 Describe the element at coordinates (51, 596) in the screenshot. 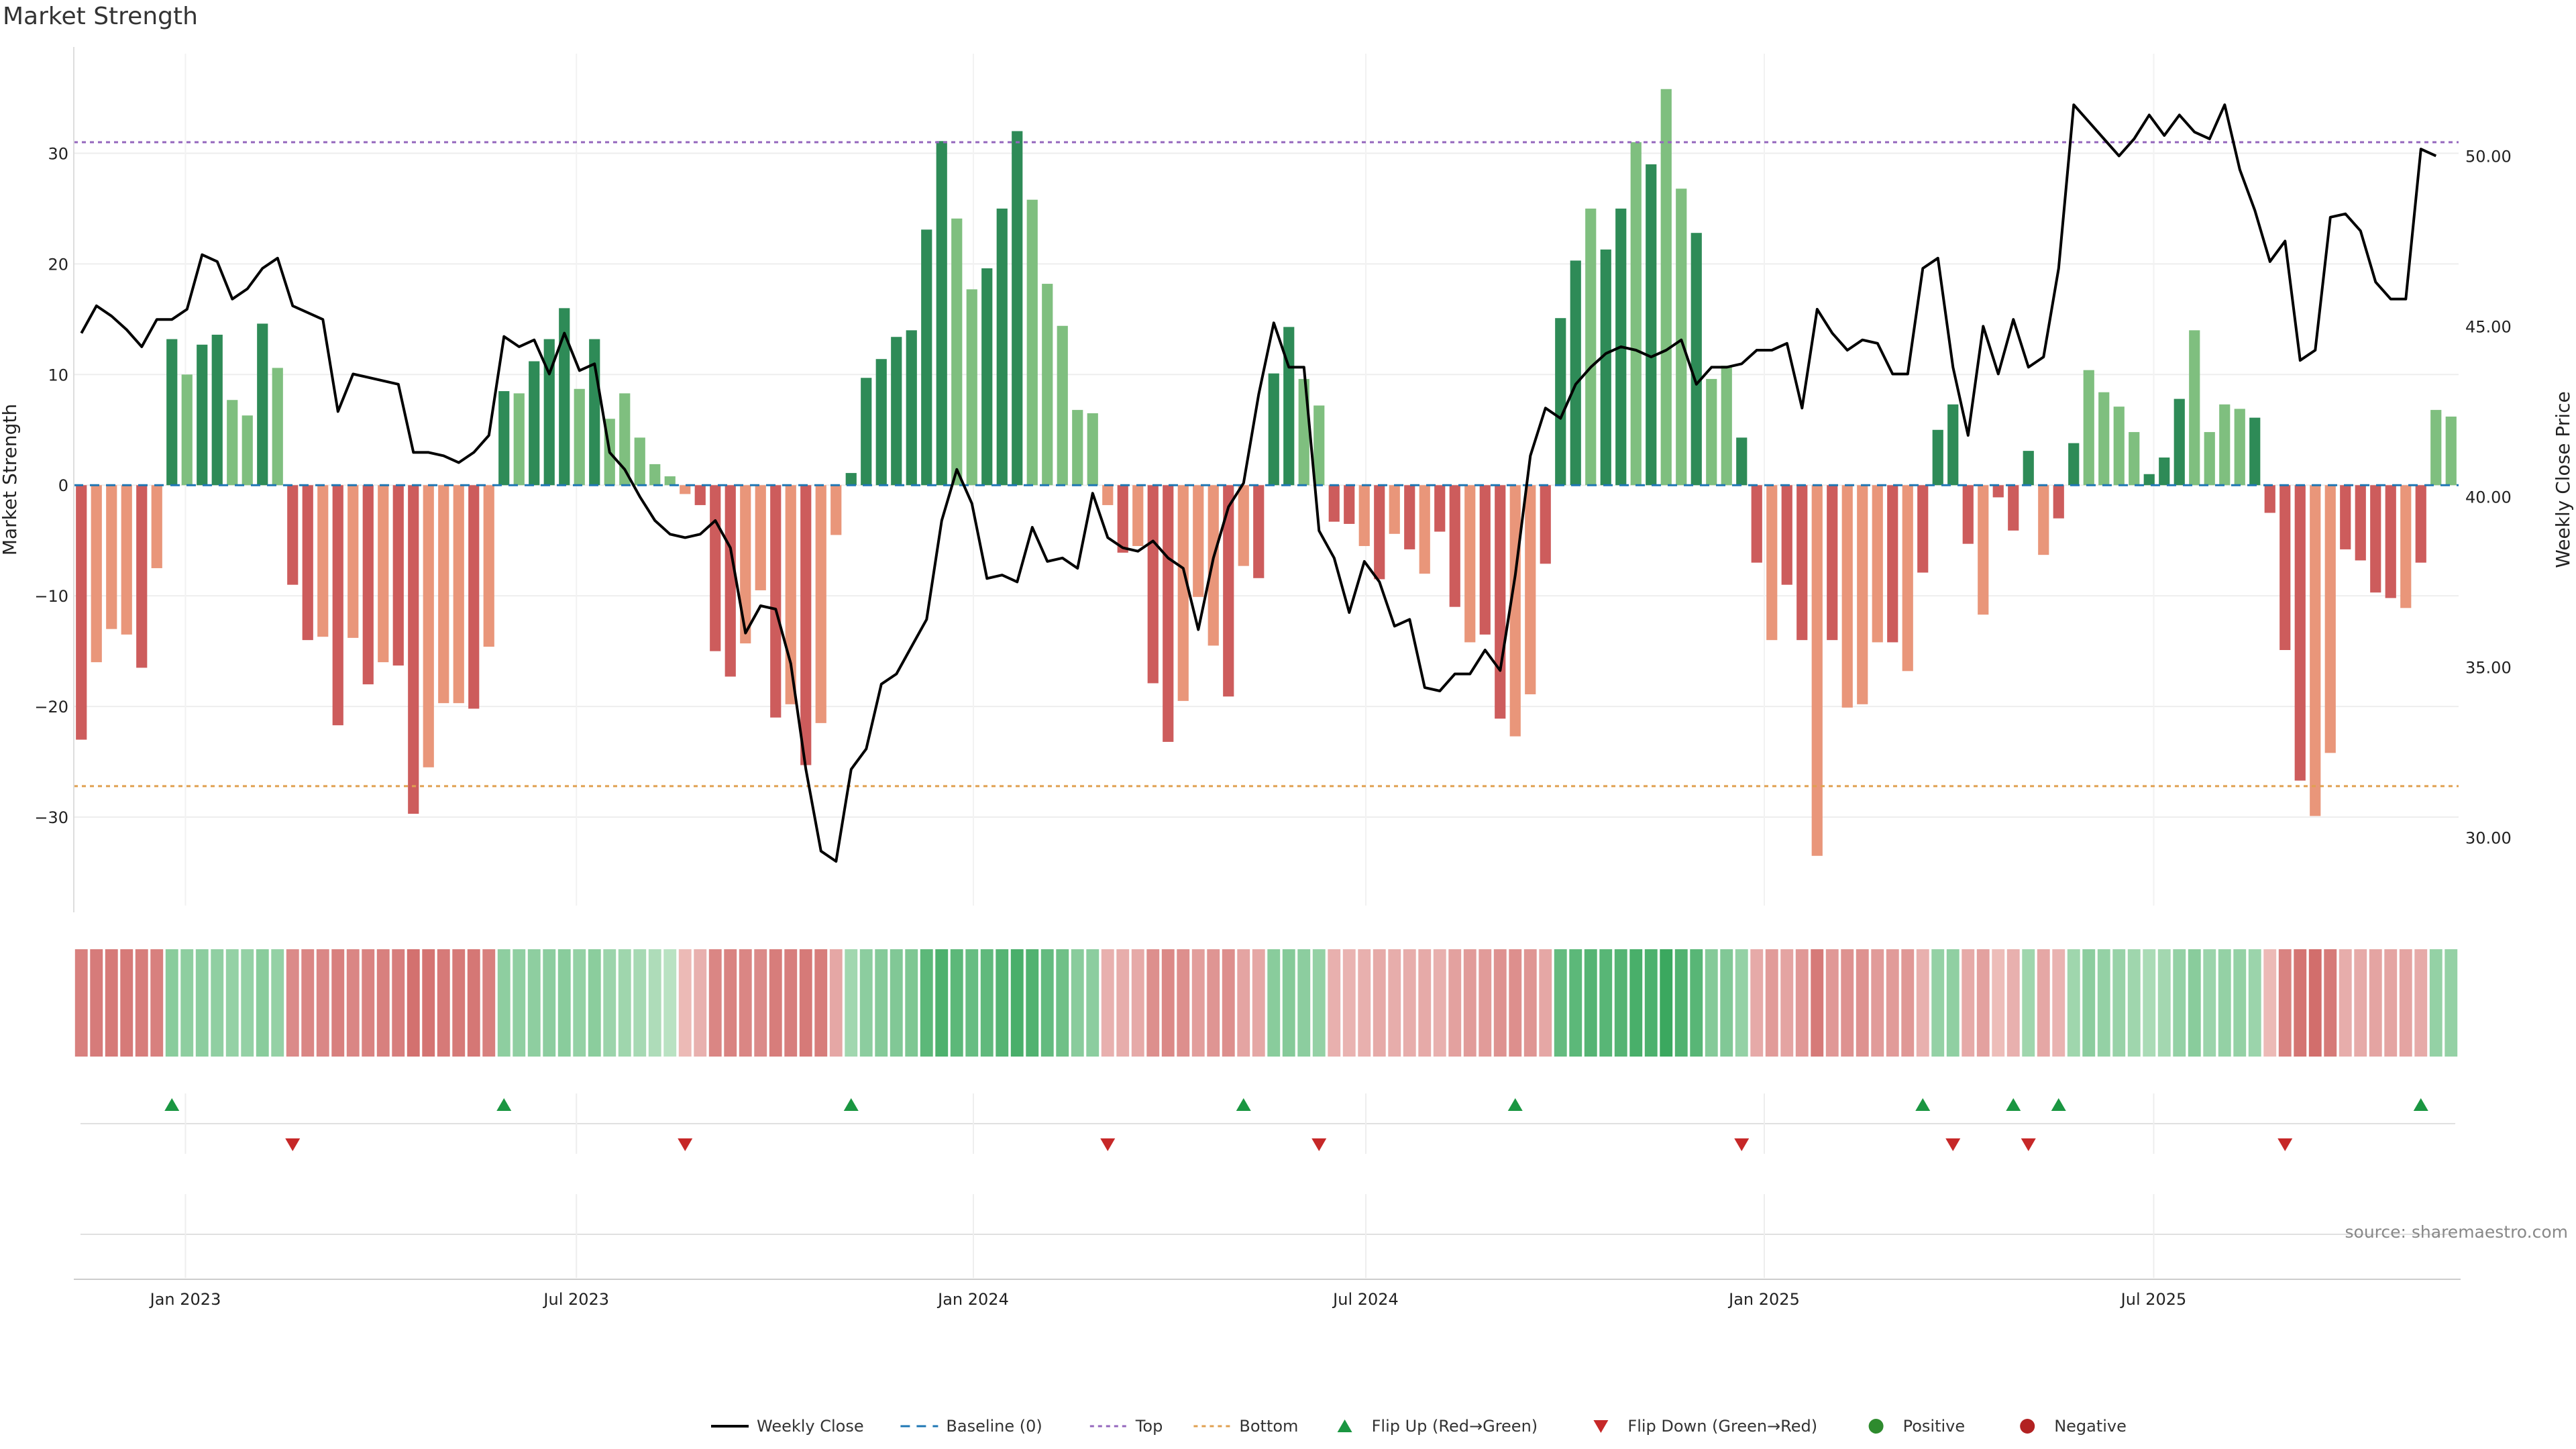

I see `y-tick-label: −10` at that location.